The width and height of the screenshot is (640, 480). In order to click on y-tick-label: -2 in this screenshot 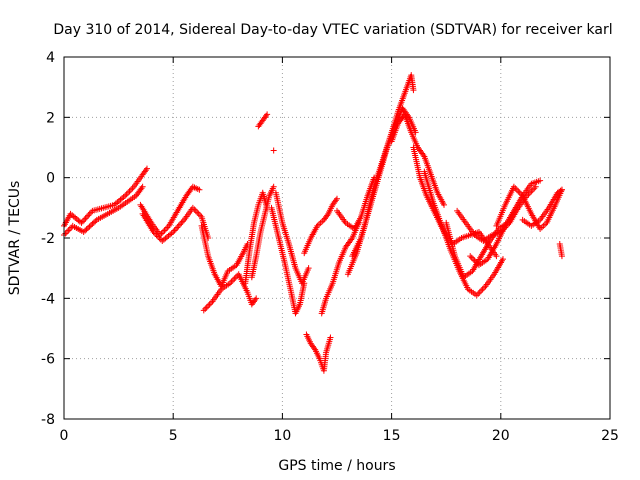, I will do `click(48, 239)`.